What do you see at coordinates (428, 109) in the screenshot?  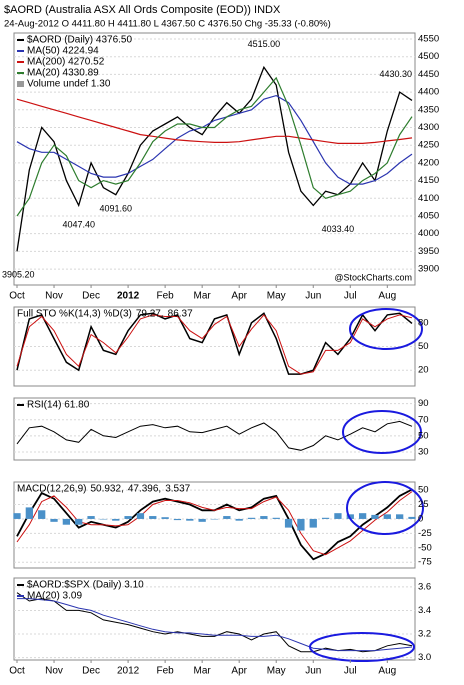 I see `y-tick-label: 4350` at bounding box center [428, 109].